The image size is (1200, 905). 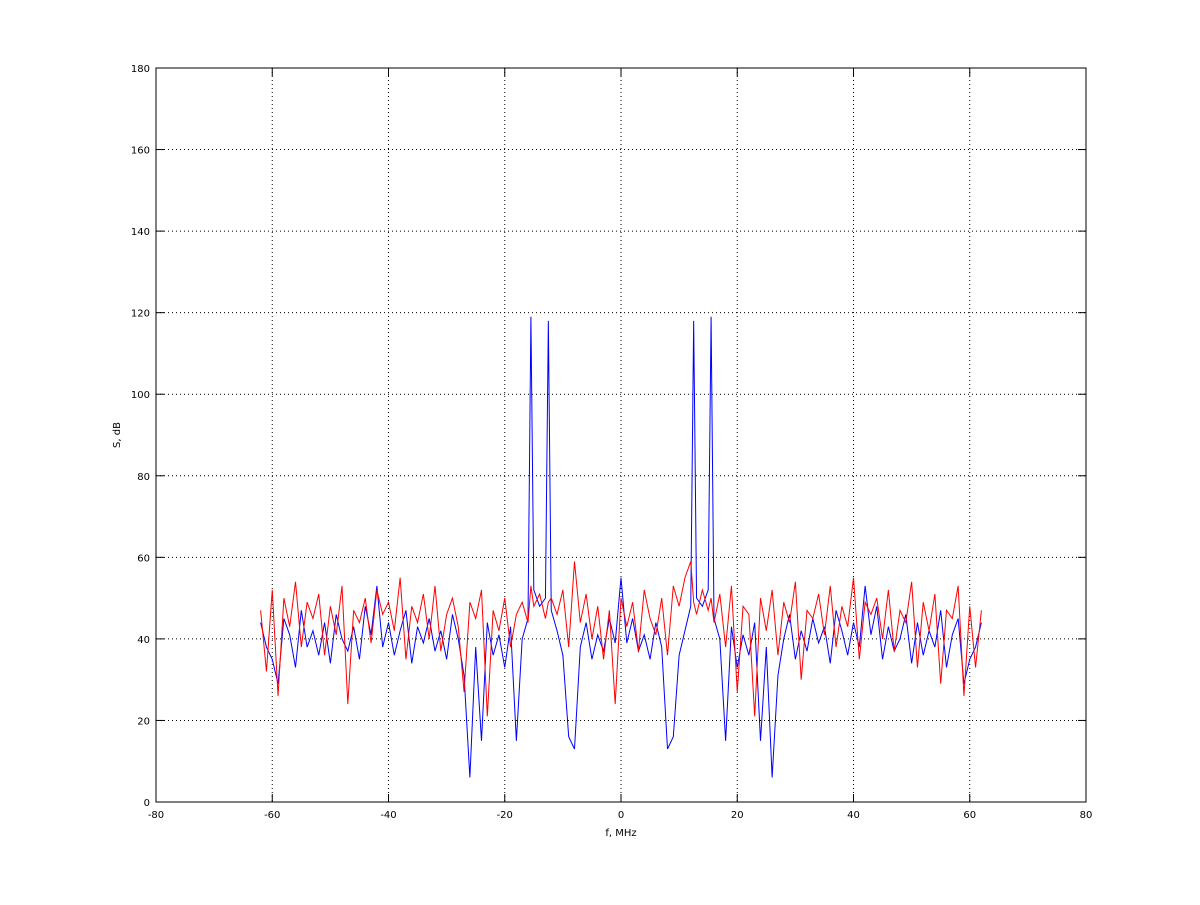 What do you see at coordinates (143, 721) in the screenshot?
I see `y-tick-label: 20` at bounding box center [143, 721].